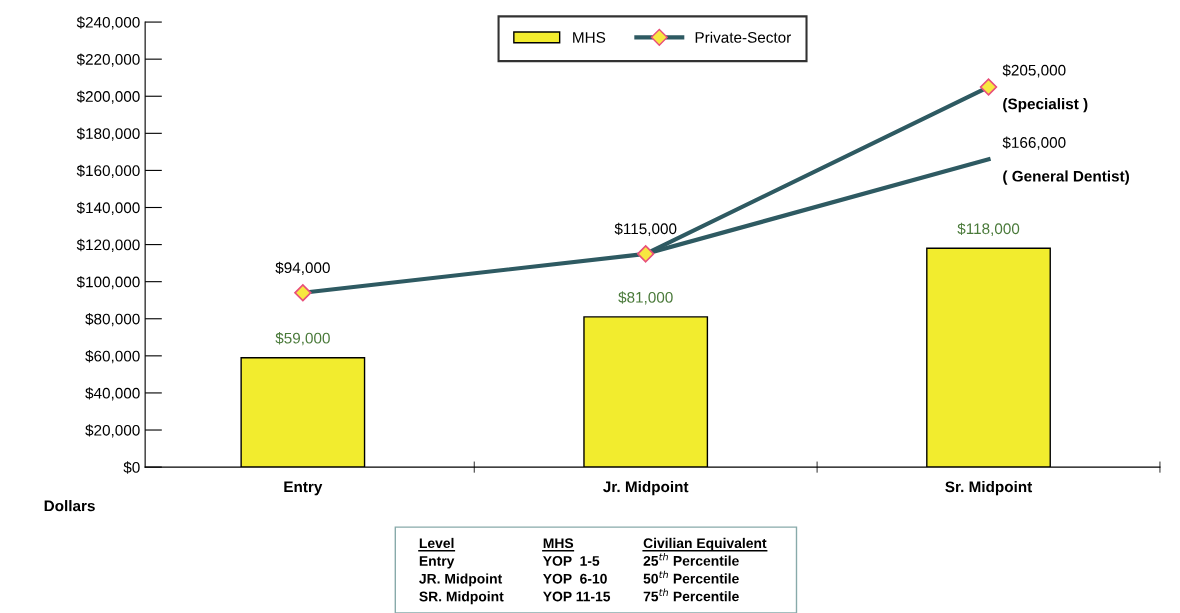  I want to click on annotation: ( General Dentist), so click(1066, 177).